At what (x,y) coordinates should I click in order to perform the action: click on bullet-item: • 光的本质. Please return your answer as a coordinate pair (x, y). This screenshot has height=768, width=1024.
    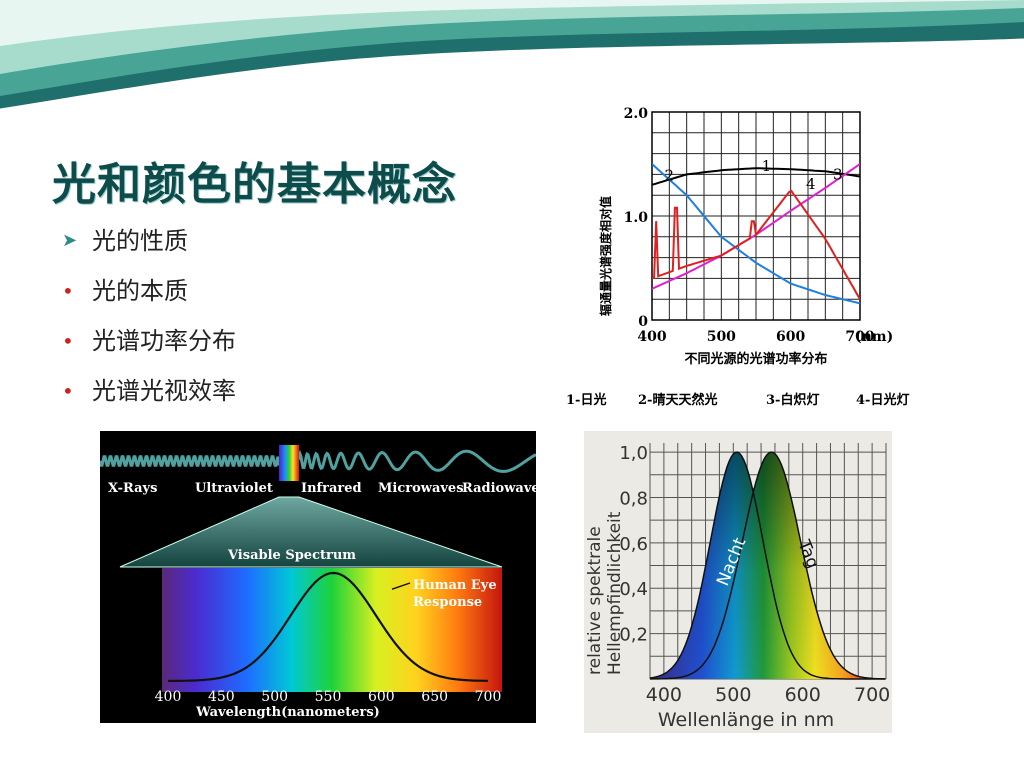
    Looking at the image, I should click on (149, 295).